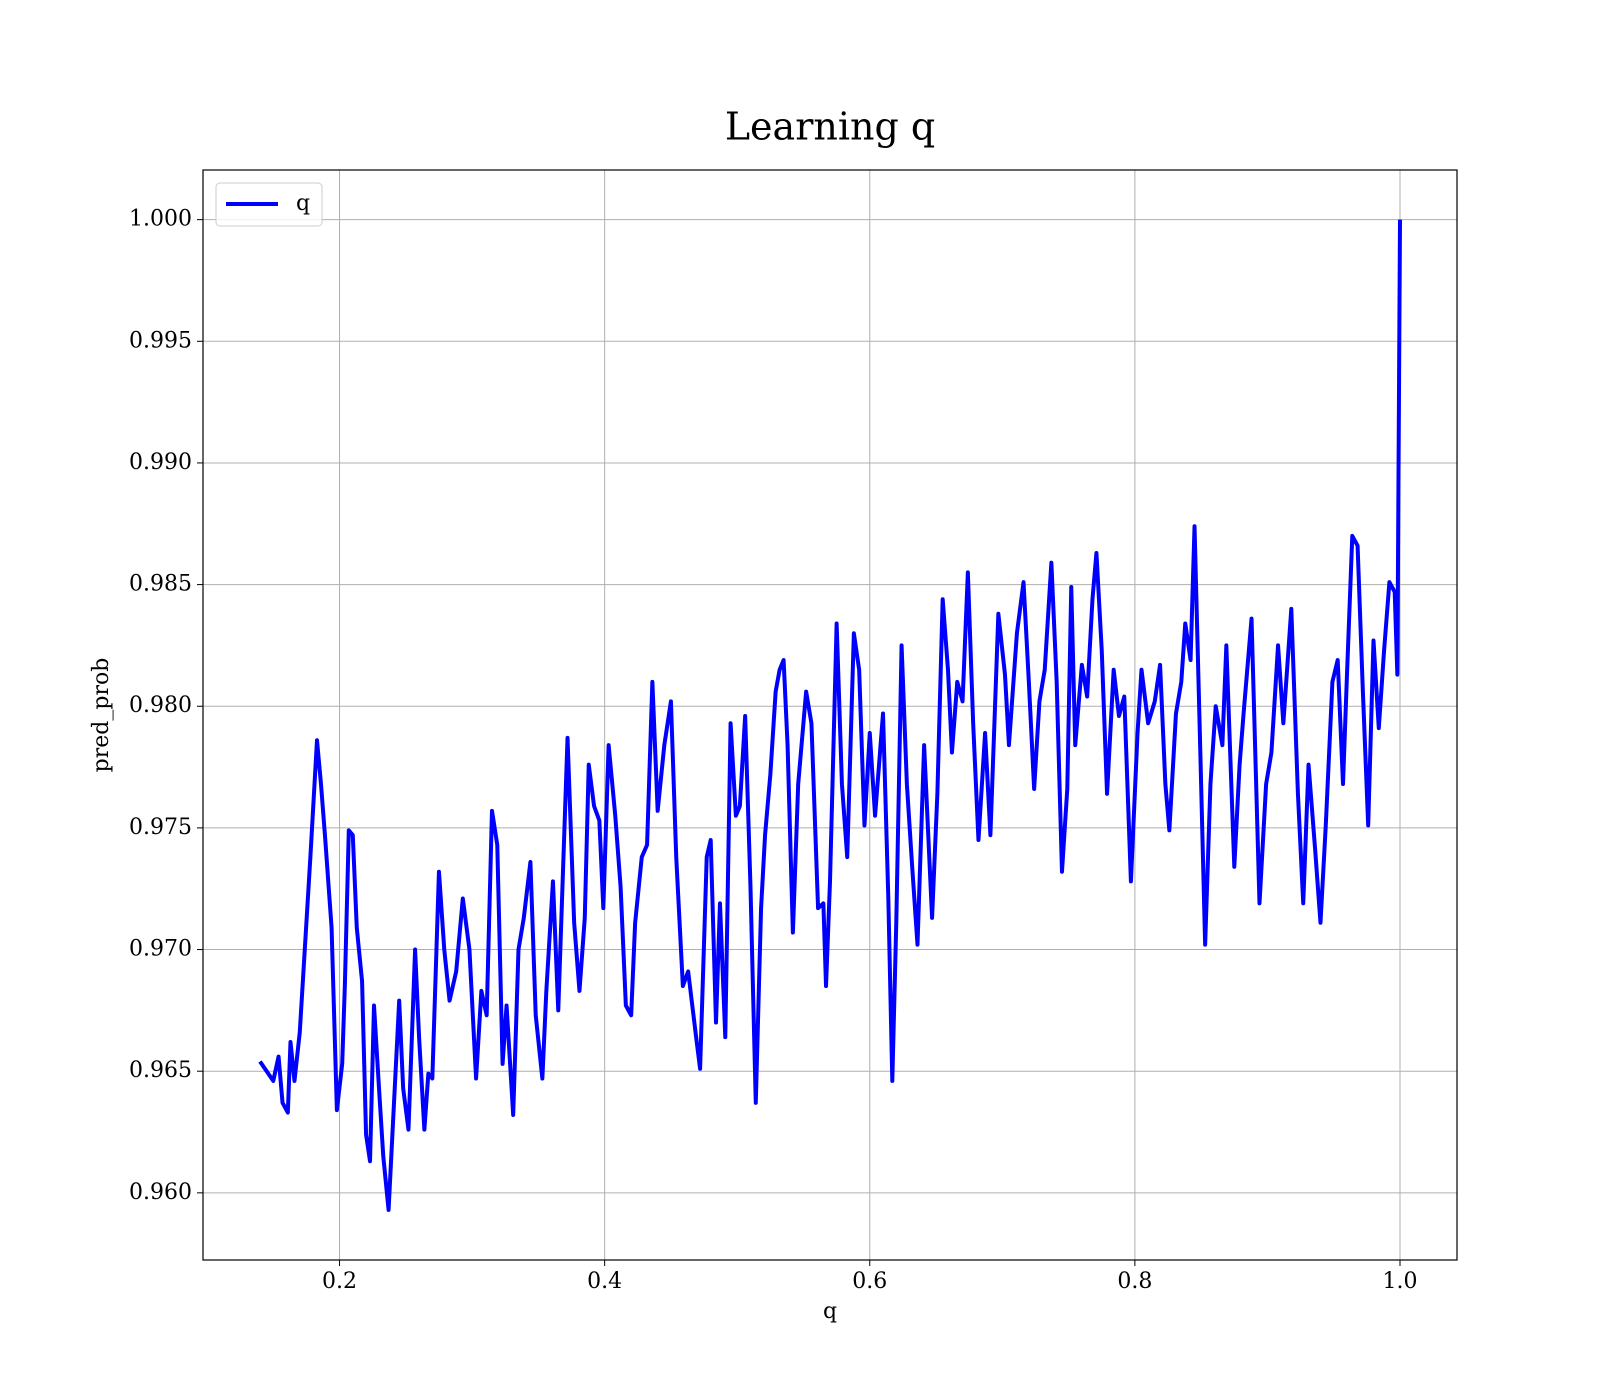 The width and height of the screenshot is (1600, 1400). Describe the element at coordinates (830, 1311) in the screenshot. I see `x-axis-label: q` at that location.